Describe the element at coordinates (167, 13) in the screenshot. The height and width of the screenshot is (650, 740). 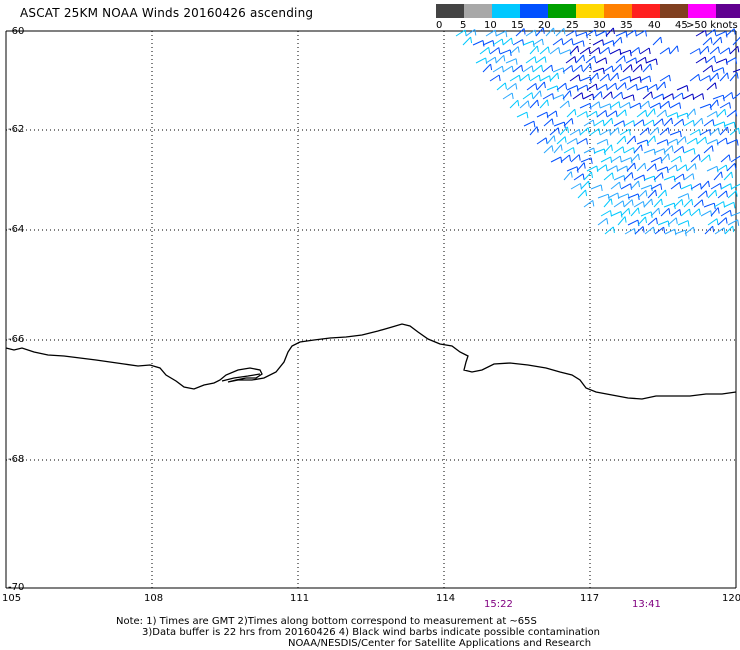
I see `map-title: ASCAT 25KM NOAA Winds 20160426 ascending` at that location.